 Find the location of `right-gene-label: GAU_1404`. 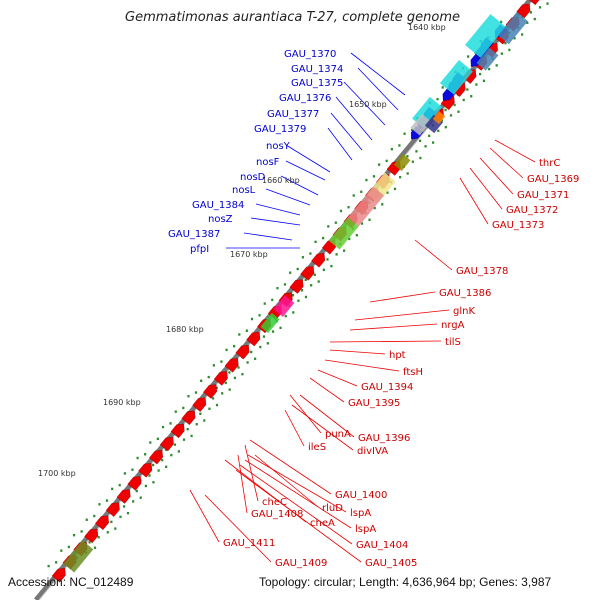

right-gene-label: GAU_1404 is located at coordinates (382, 545).